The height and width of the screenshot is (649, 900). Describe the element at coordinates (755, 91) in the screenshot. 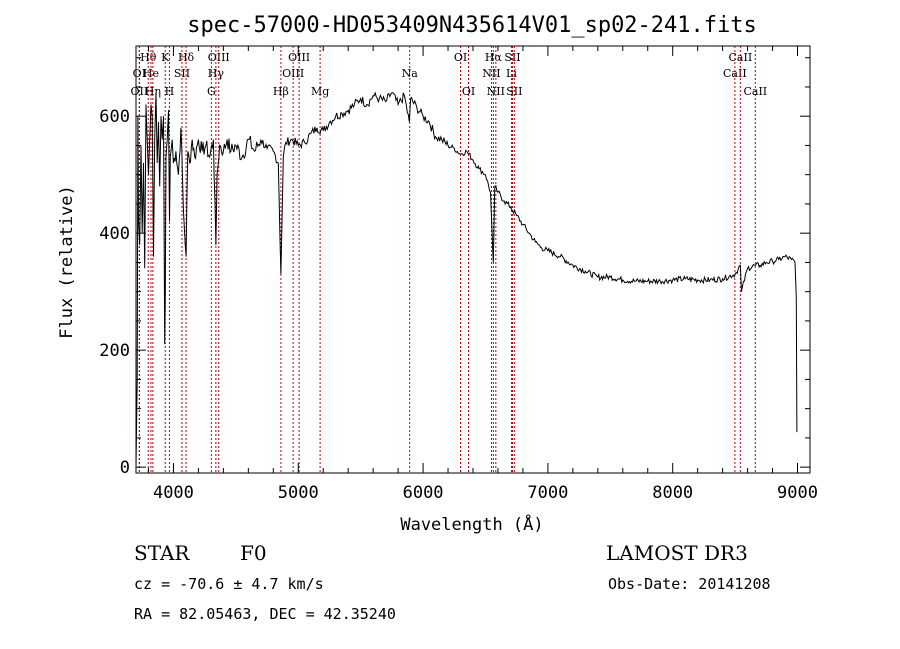

I see `spectral-line-label-27: CaII` at that location.